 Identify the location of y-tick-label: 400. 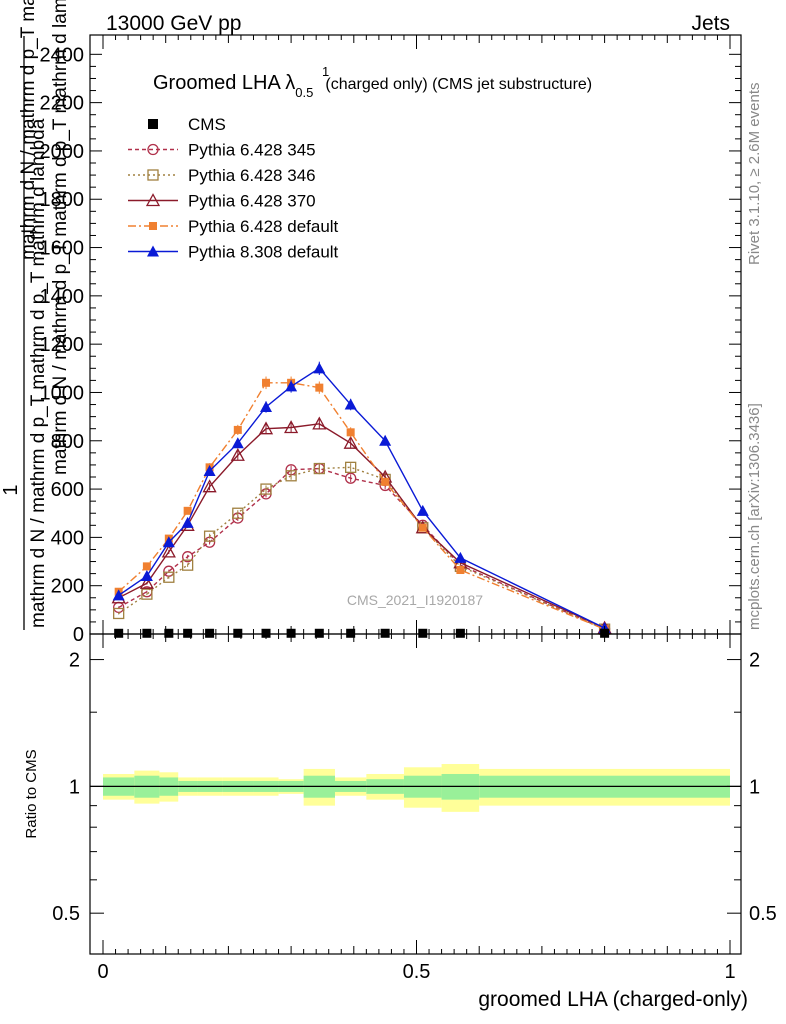
(67, 538).